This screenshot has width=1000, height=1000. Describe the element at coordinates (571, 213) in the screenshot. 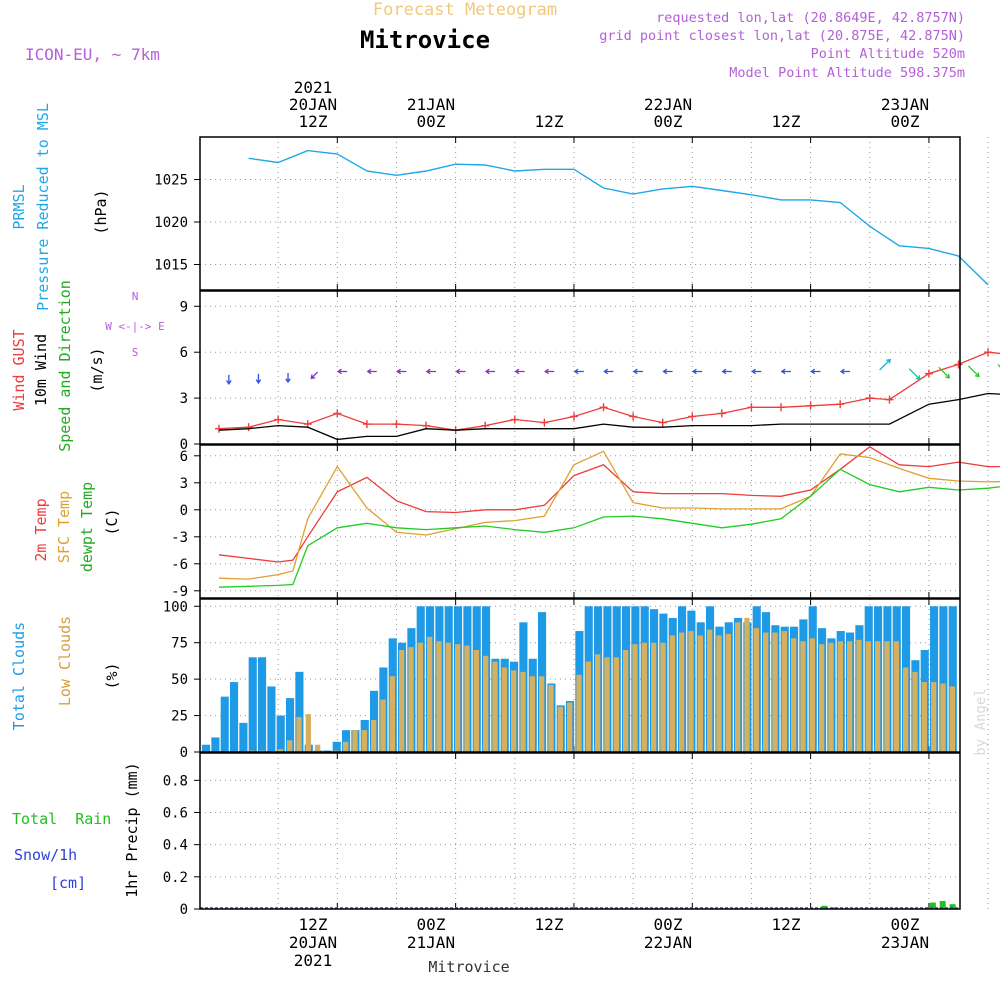

I see `panel-0: 1015 1020 1025` at that location.